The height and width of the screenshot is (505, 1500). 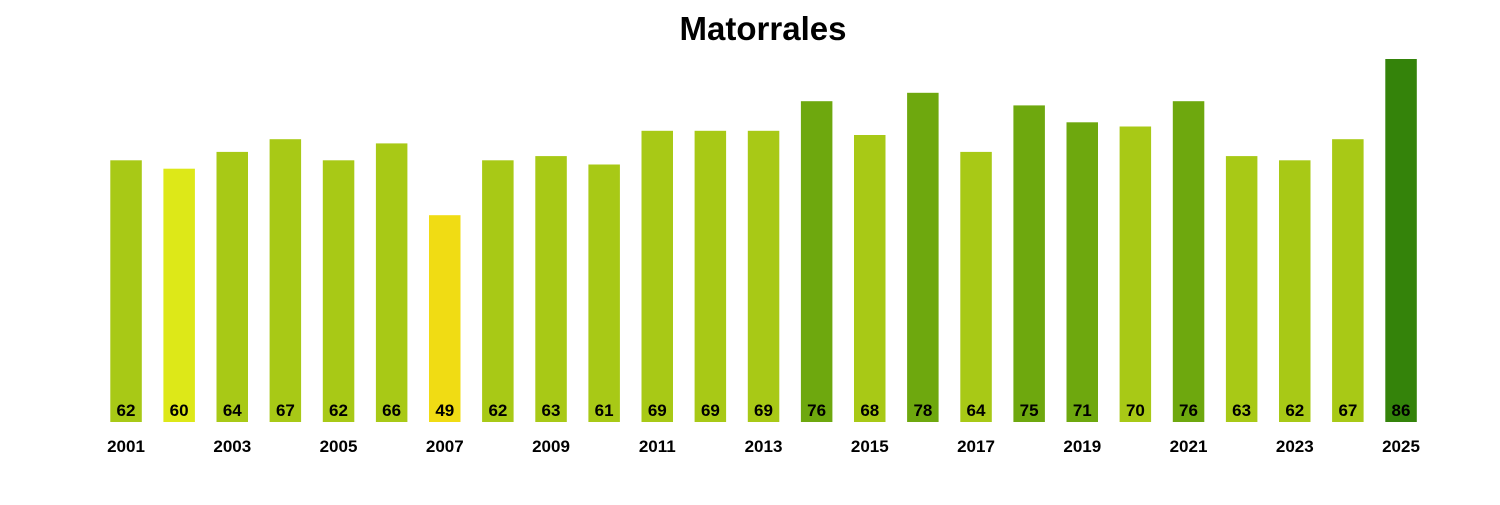 What do you see at coordinates (1401, 446) in the screenshot?
I see `x-tick-label-2025: 2025` at bounding box center [1401, 446].